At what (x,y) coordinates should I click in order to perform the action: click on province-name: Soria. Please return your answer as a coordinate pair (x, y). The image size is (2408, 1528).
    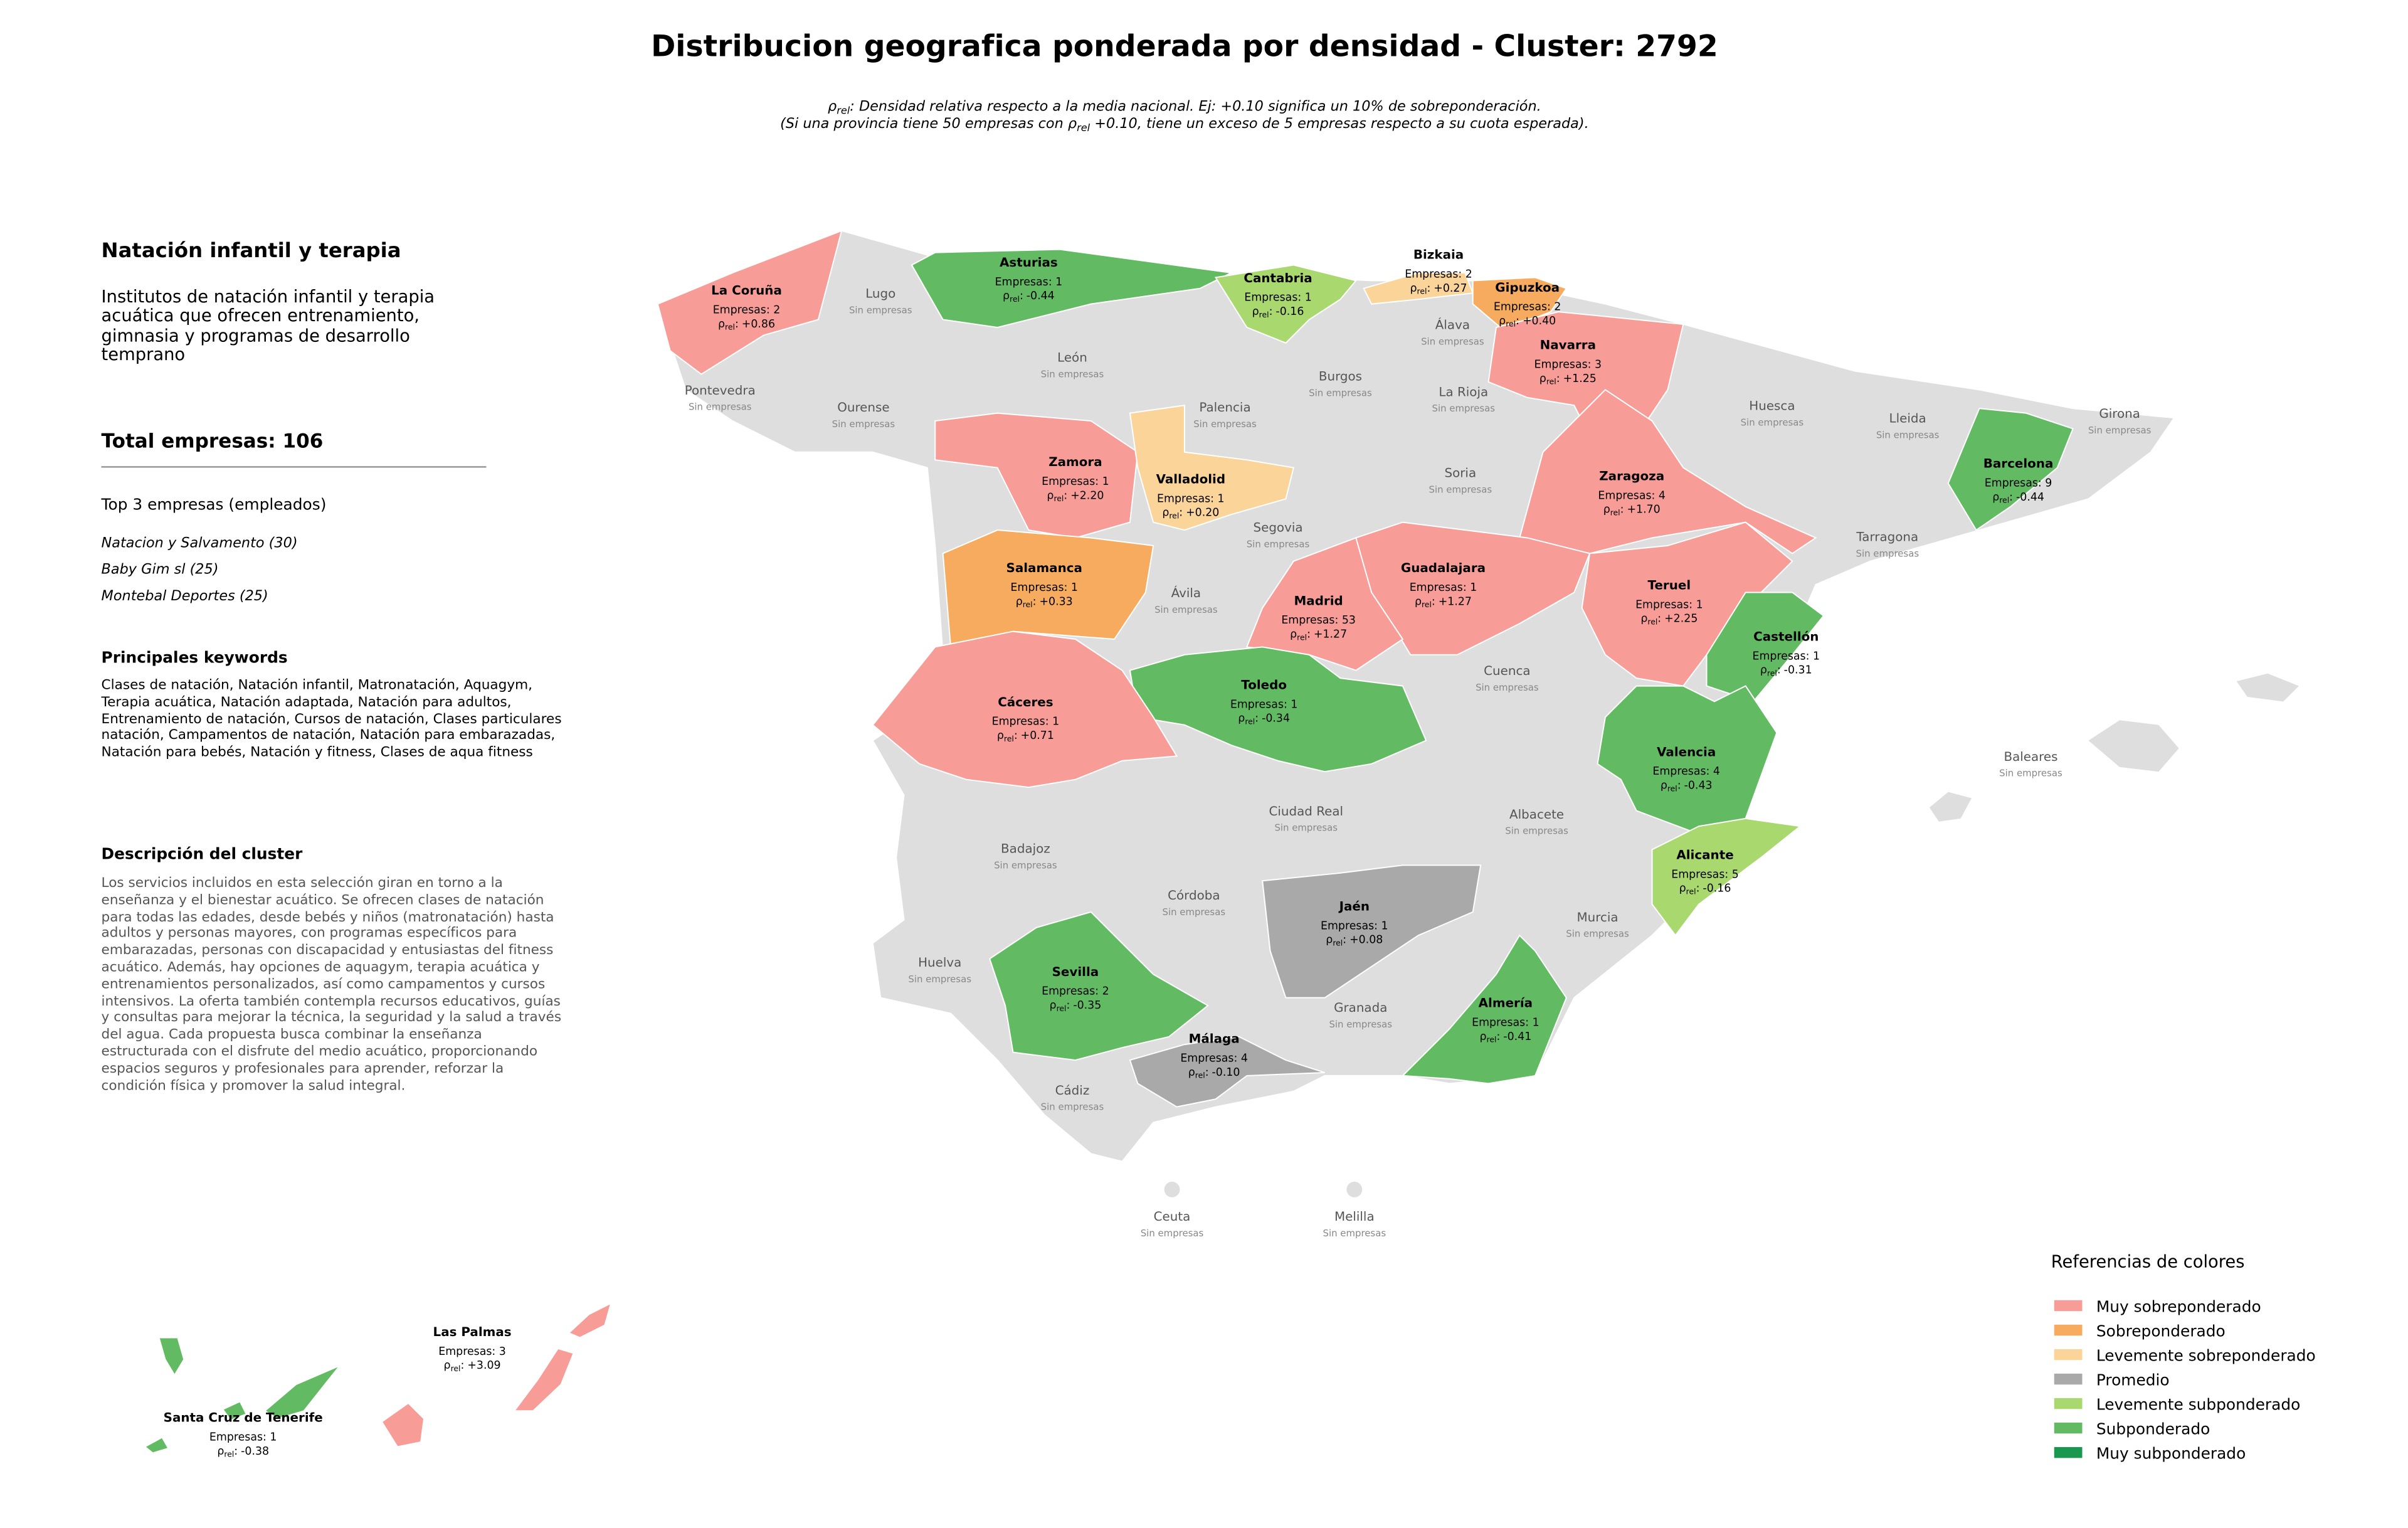
    Looking at the image, I should click on (1460, 473).